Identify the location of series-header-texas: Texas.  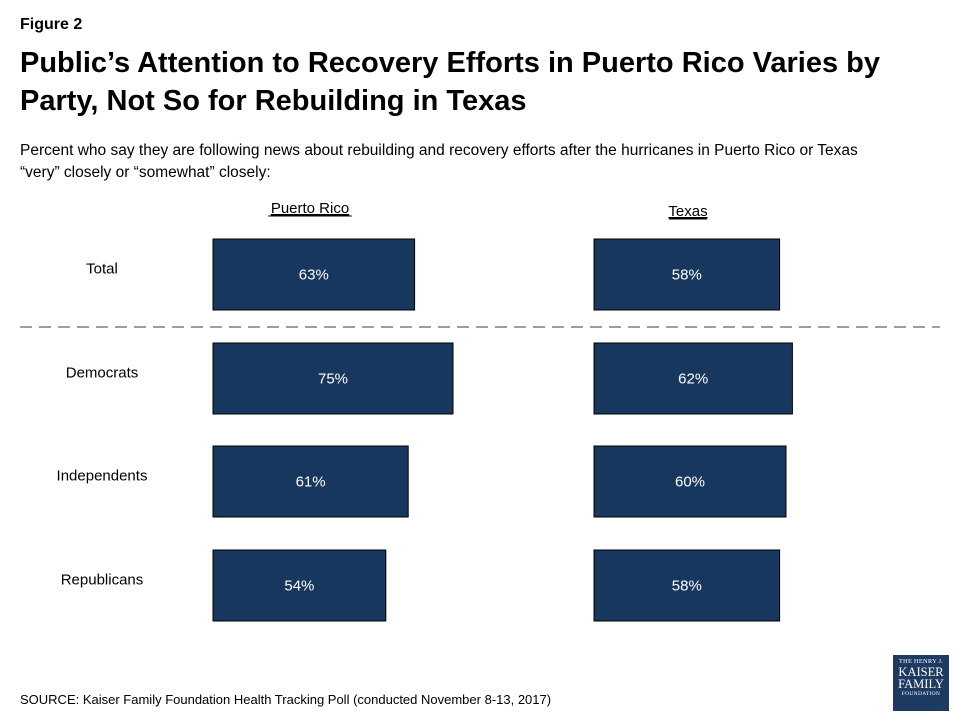
(687, 211).